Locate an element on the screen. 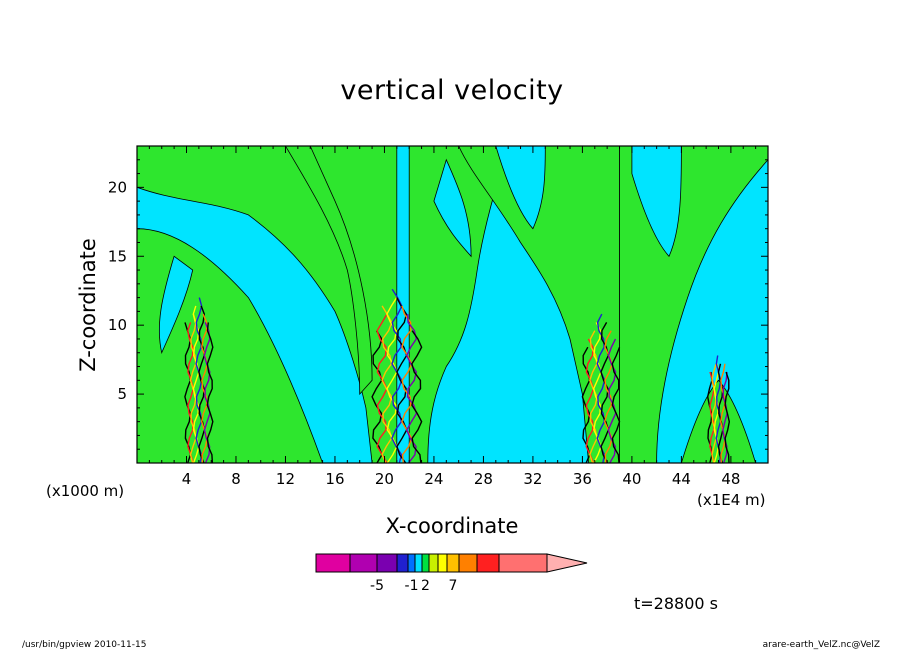 The width and height of the screenshot is (904, 654). x-tick-label: 36 is located at coordinates (582, 479).